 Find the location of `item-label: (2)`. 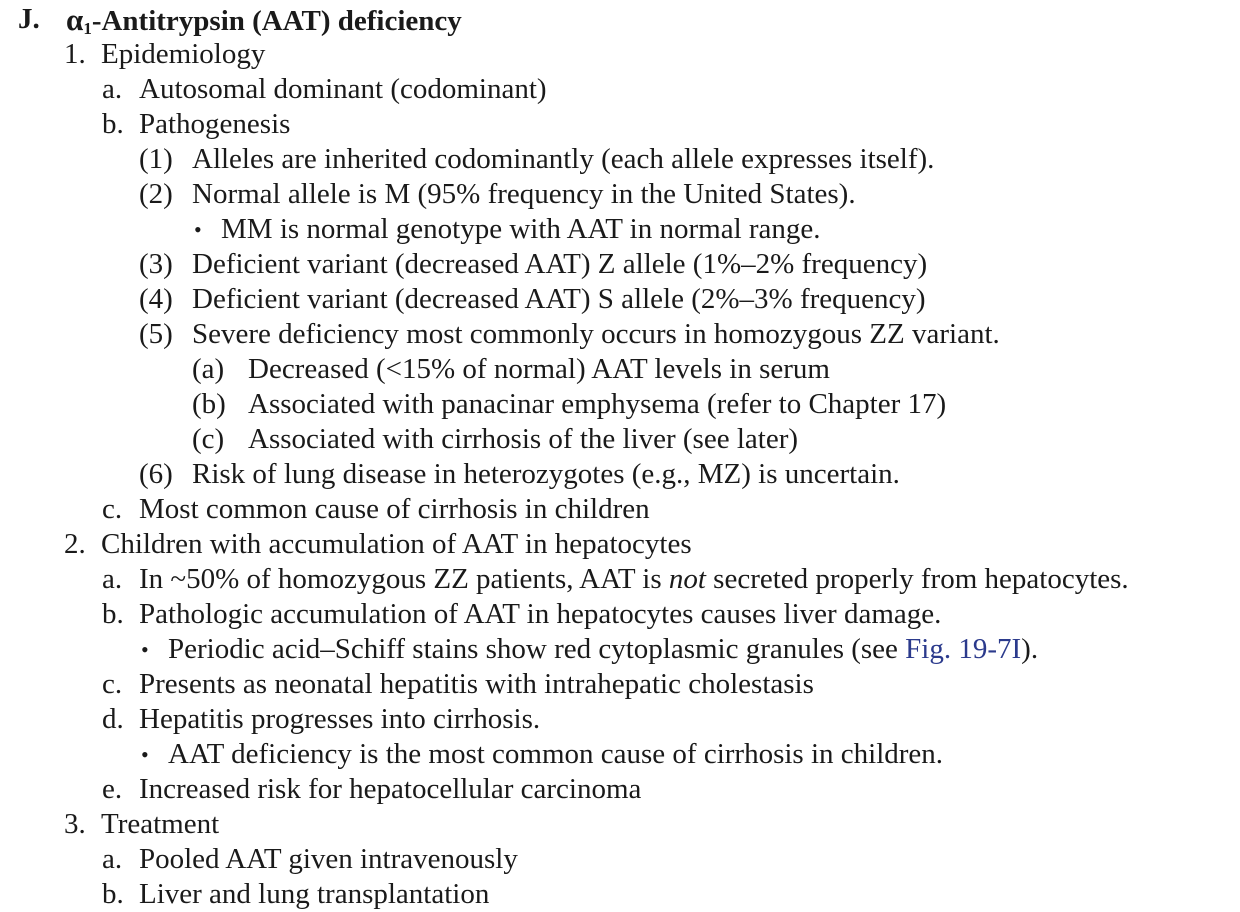

item-label: (2) is located at coordinates (156, 194).